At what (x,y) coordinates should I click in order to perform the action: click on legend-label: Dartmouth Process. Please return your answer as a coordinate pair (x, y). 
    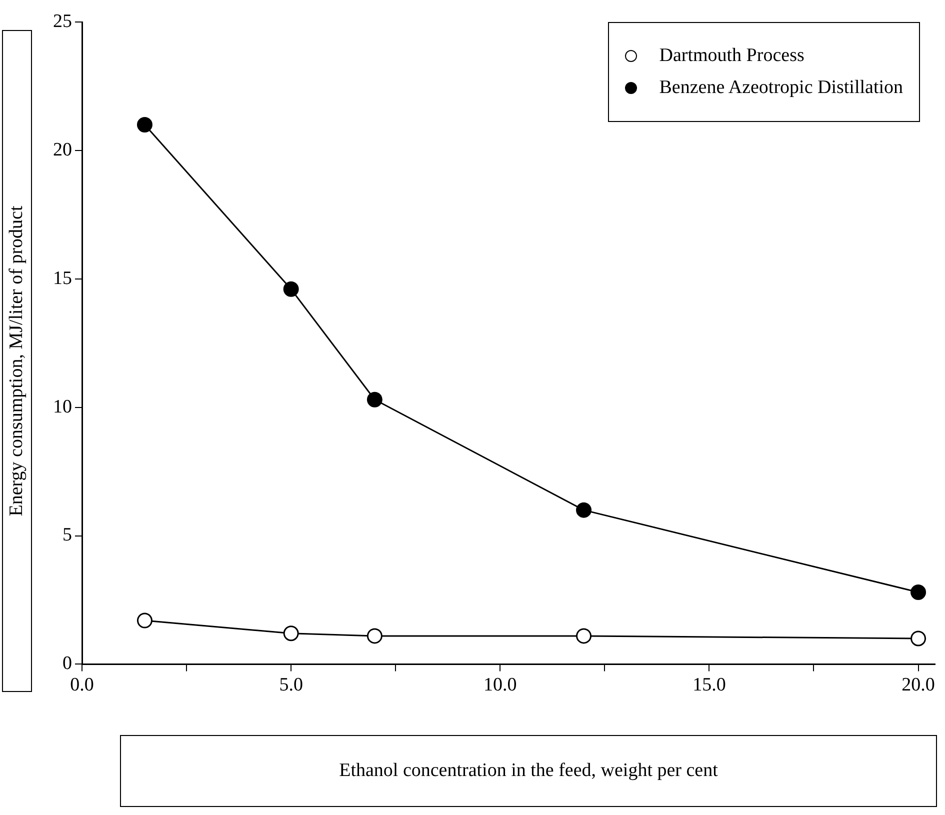
    Looking at the image, I should click on (731, 56).